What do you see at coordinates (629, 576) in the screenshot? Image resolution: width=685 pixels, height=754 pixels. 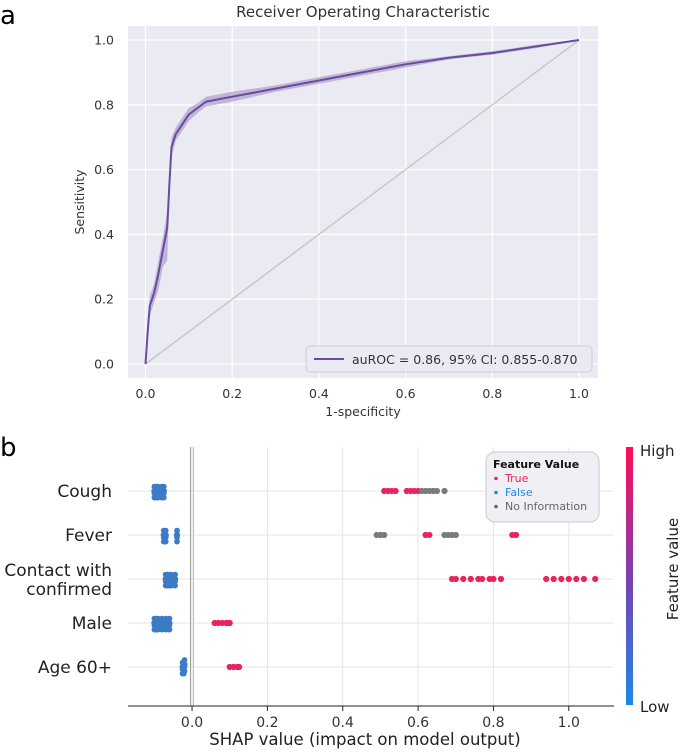 I see `colorbar` at bounding box center [629, 576].